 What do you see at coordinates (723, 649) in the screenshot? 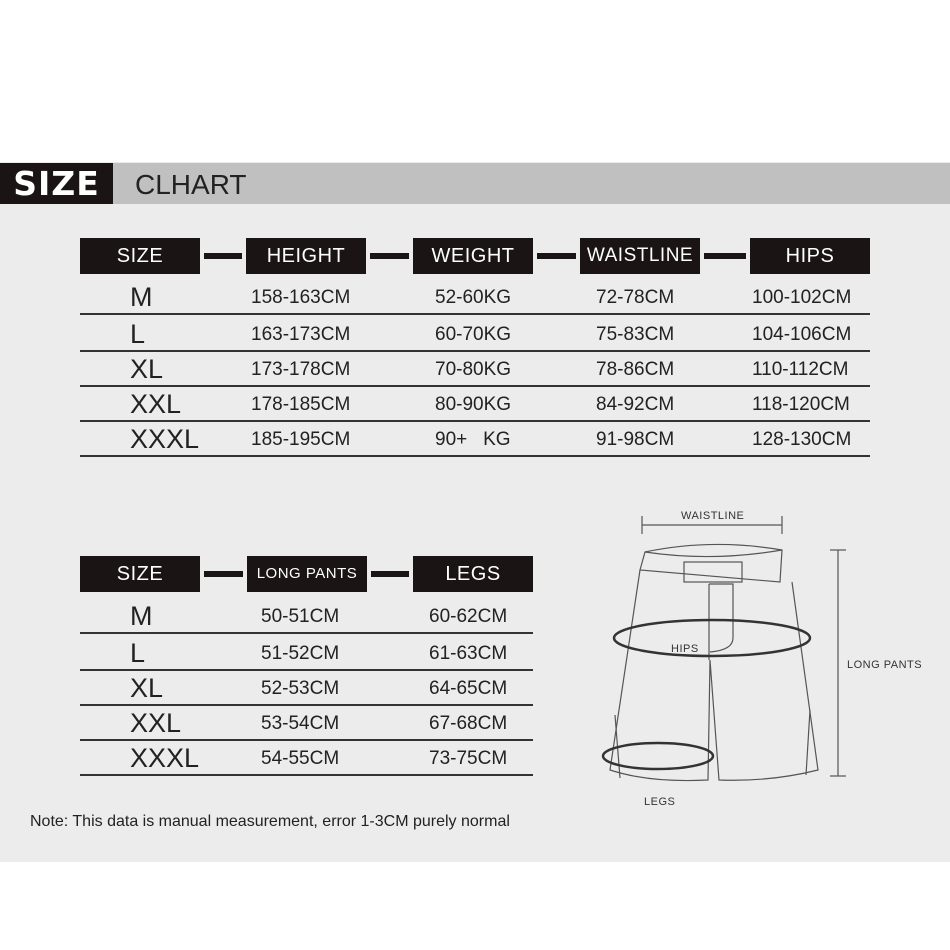
I see `shorts-diagram` at bounding box center [723, 649].